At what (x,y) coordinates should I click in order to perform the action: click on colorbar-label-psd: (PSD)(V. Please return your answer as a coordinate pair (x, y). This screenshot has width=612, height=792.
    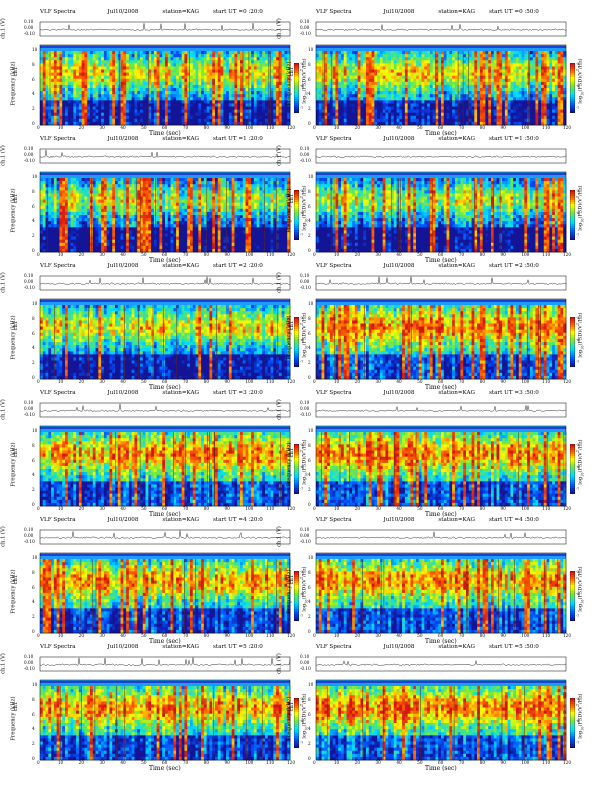
    Looking at the image, I should click on (580, 208).